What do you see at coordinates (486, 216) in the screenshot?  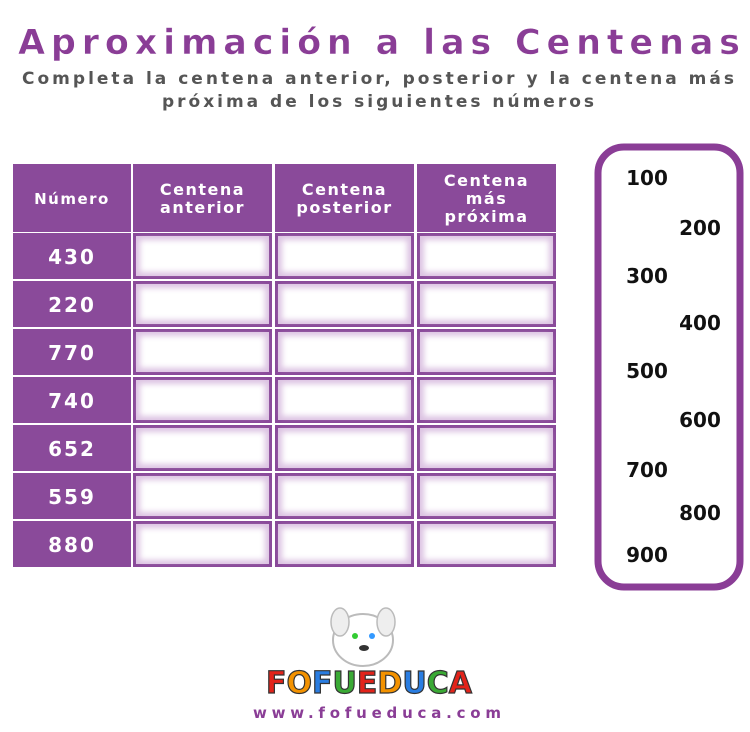 I see `header-text: próxima` at bounding box center [486, 216].